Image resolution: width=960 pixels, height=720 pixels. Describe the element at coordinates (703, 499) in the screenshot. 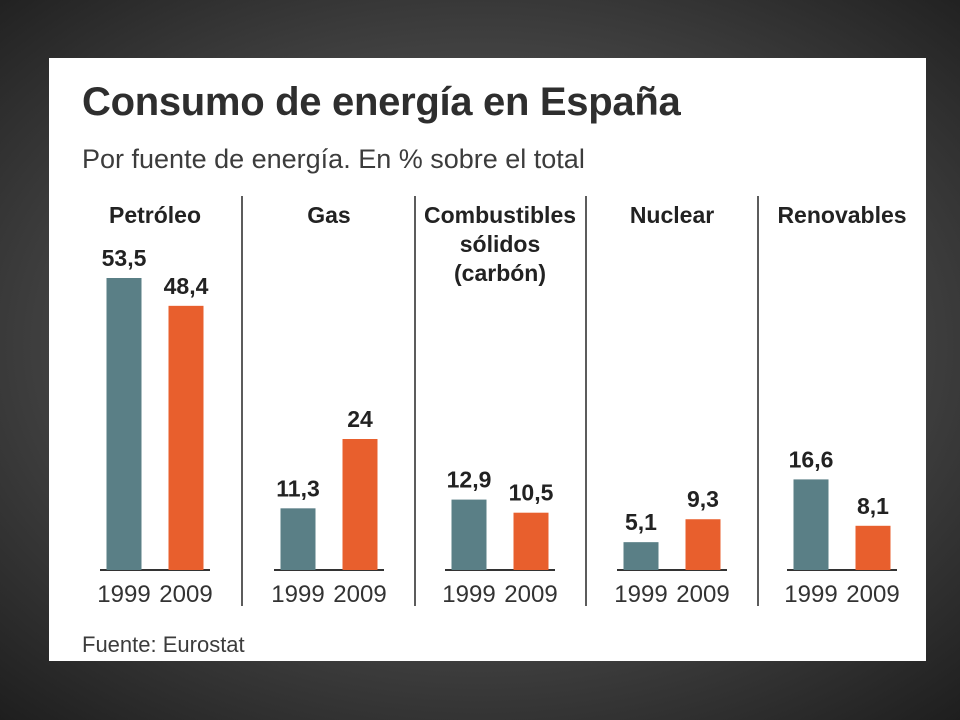

I see `data-label: 9,3` at that location.